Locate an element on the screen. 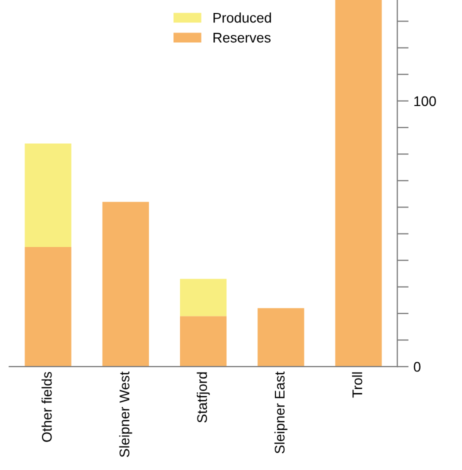  x-tick-label: Troll is located at coordinates (357, 385).